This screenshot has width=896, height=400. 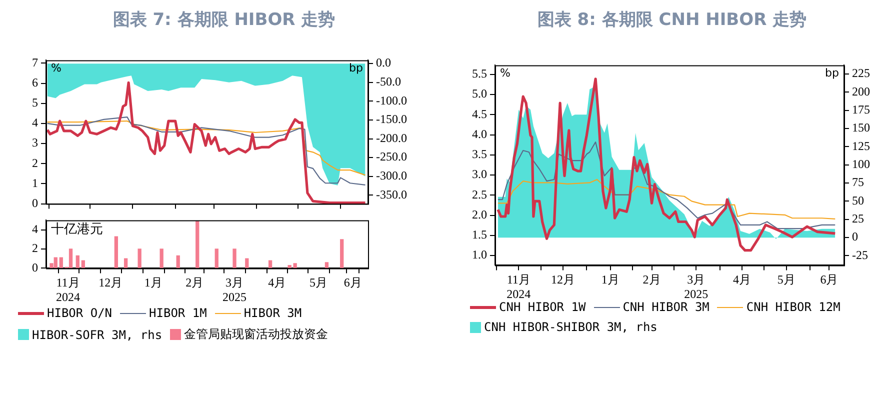 What do you see at coordinates (479, 93) in the screenshot?
I see `y-tick-label: 5.0` at bounding box center [479, 93].